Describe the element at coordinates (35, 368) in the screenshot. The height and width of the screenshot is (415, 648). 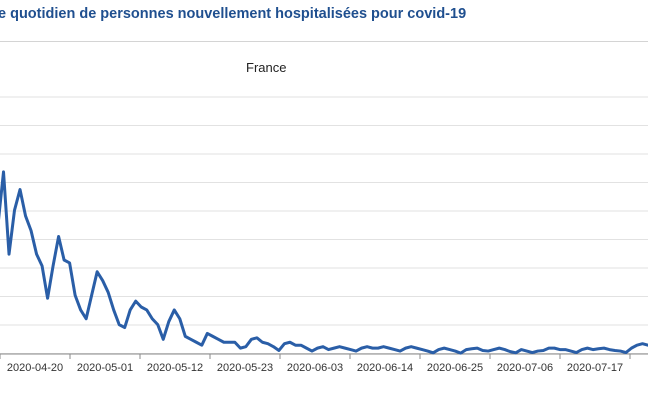
I see `x-tick-label: 2020-04-20` at that location.